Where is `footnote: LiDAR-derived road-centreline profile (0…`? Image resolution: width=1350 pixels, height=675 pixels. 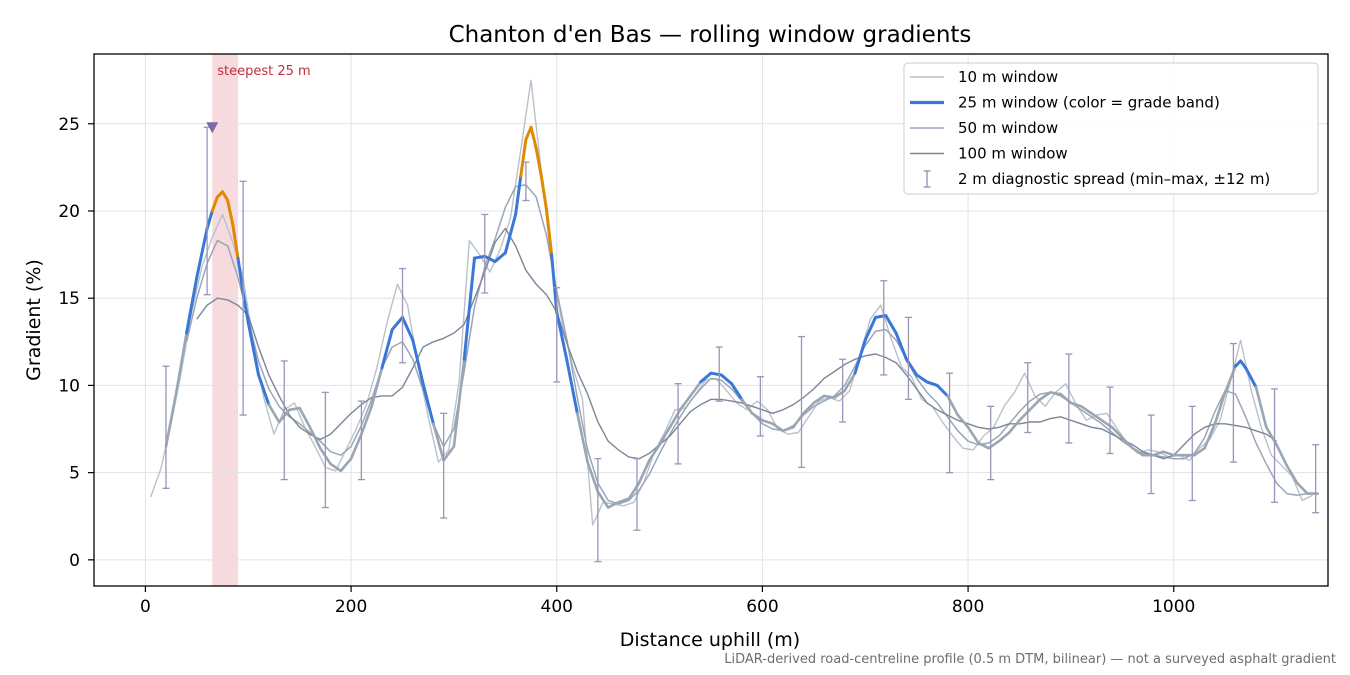 footnote: LiDAR-derived road-centreline profile (0… is located at coordinates (1030, 659).